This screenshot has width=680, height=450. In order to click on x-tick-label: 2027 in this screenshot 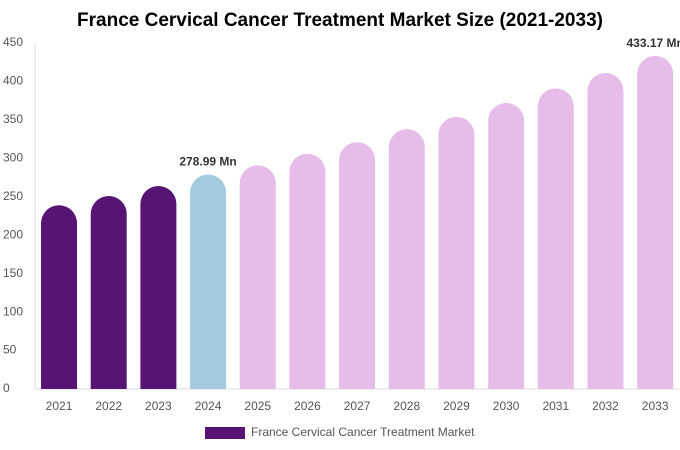, I will do `click(357, 406)`.